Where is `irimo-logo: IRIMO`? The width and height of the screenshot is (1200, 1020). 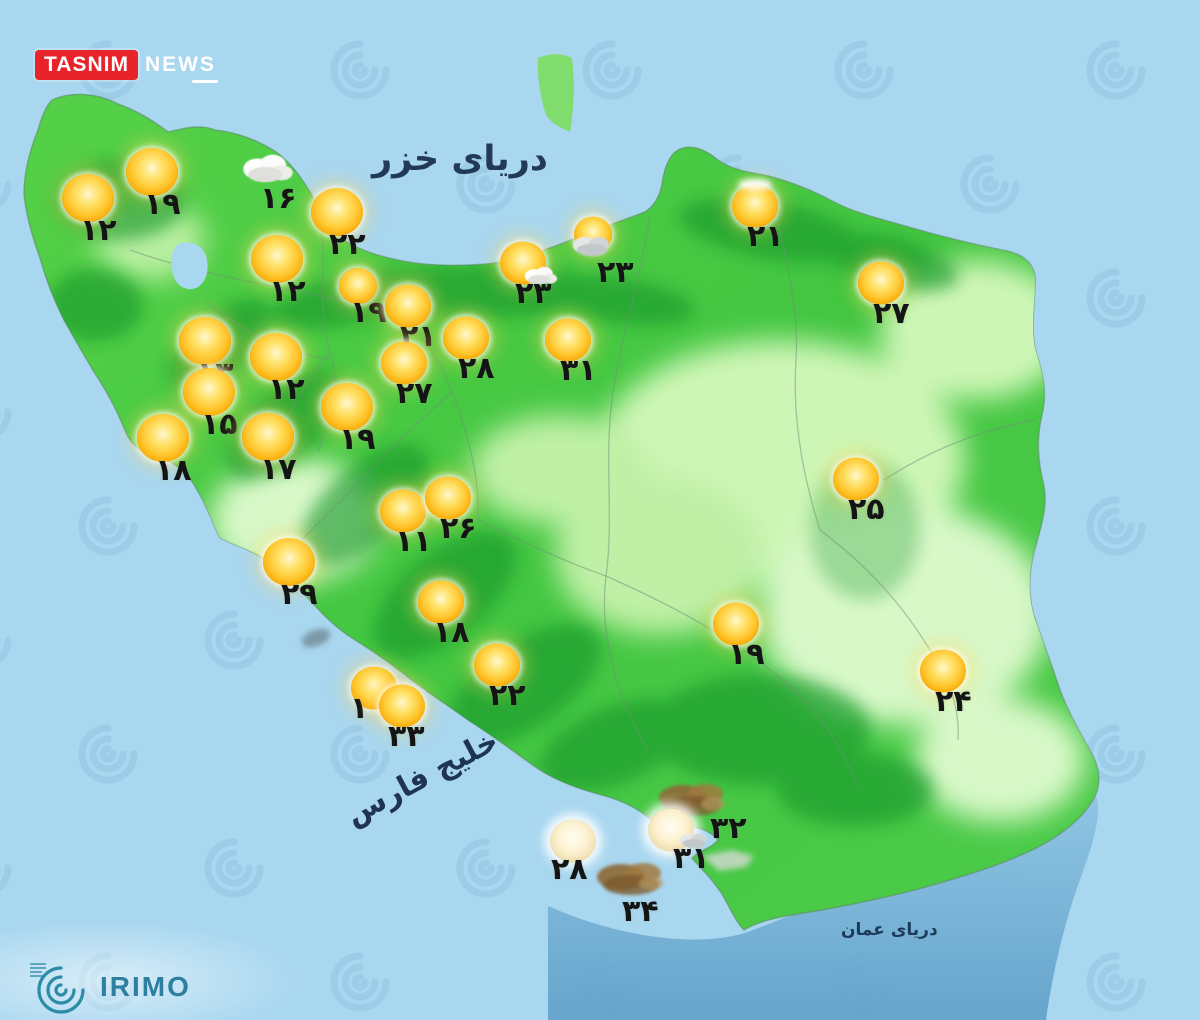 irimo-logo: IRIMO is located at coordinates (109, 987).